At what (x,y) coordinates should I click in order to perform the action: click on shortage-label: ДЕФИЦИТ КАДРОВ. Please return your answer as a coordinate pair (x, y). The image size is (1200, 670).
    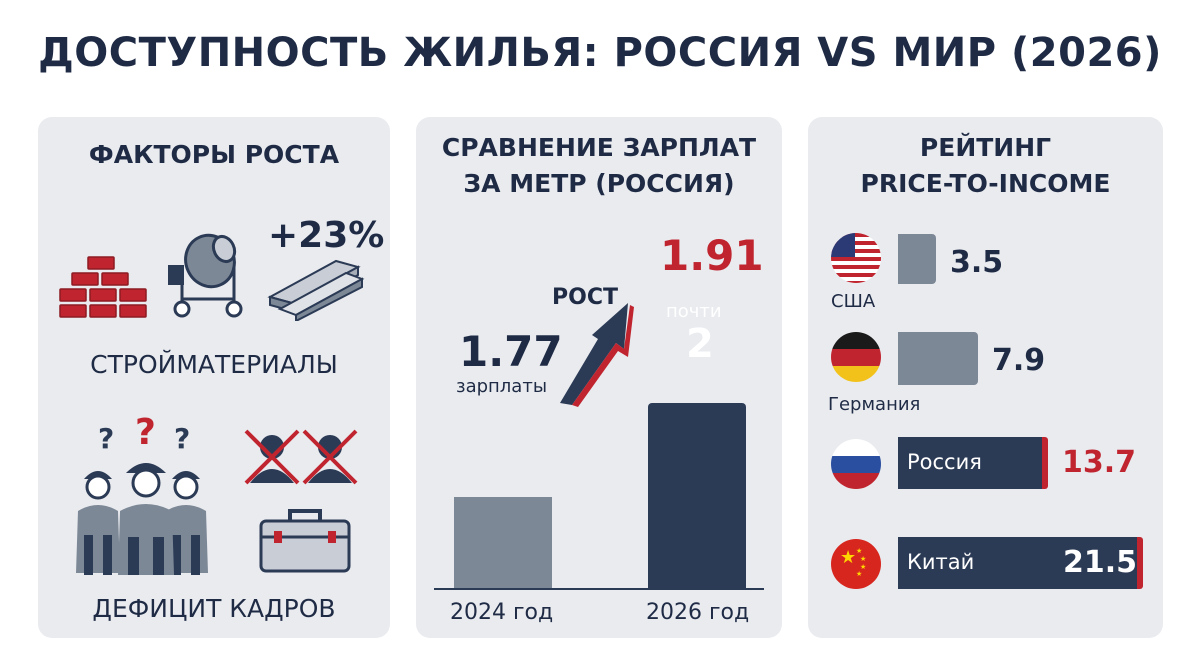
    Looking at the image, I should click on (214, 608).